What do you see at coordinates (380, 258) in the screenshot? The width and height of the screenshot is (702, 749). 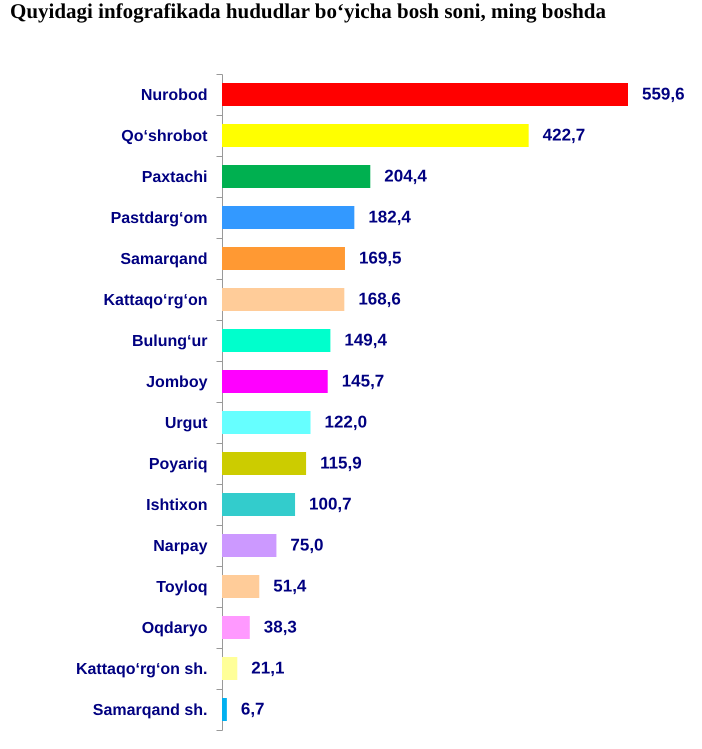 I see `data-label: 169,5` at bounding box center [380, 258].